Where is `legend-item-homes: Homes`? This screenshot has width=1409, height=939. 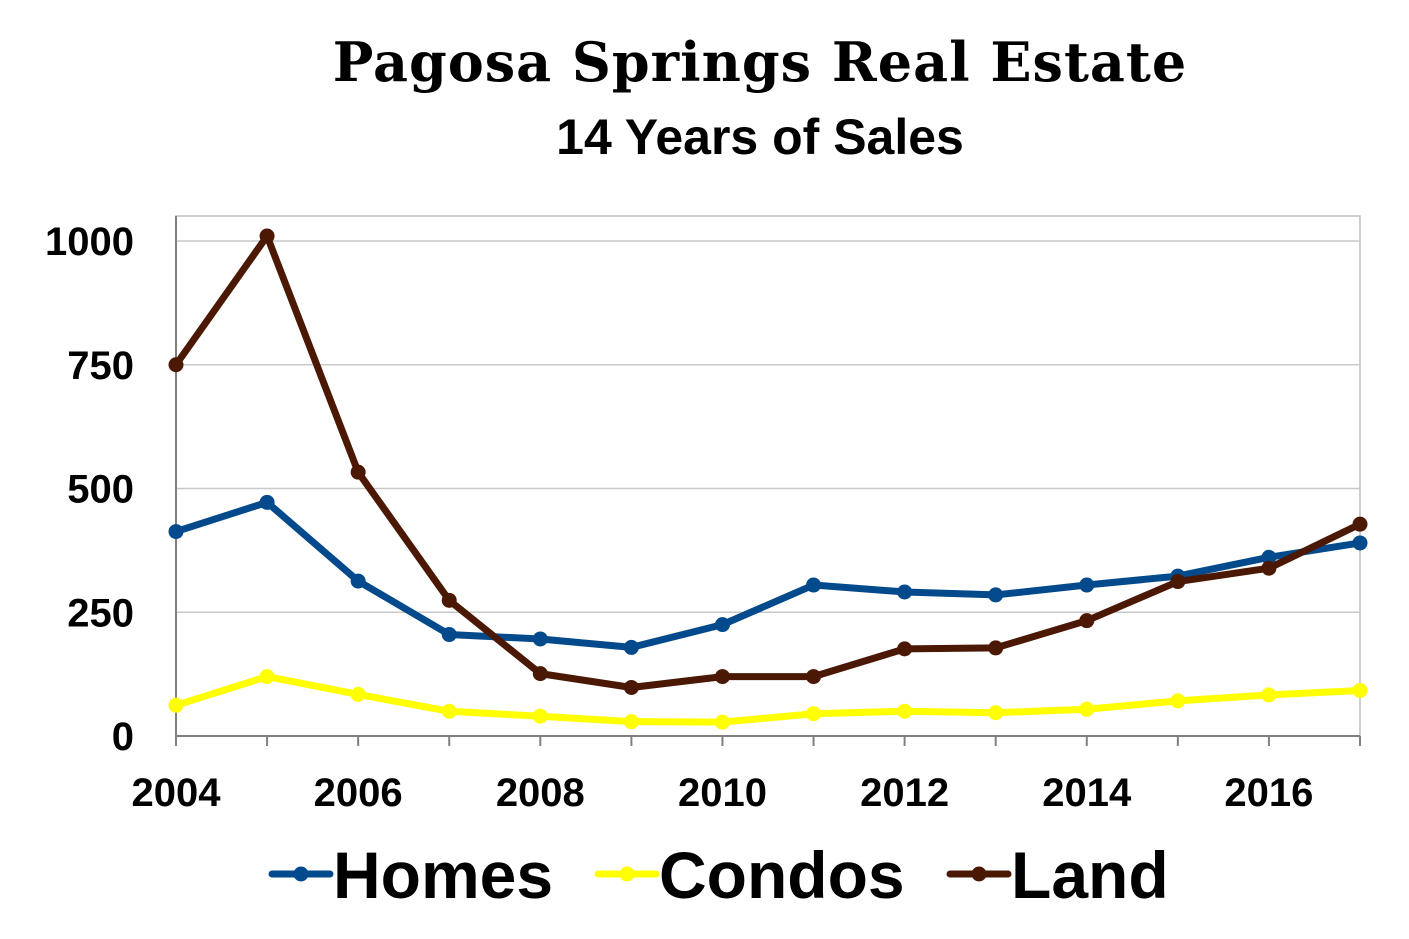 legend-item-homes: Homes is located at coordinates (410, 875).